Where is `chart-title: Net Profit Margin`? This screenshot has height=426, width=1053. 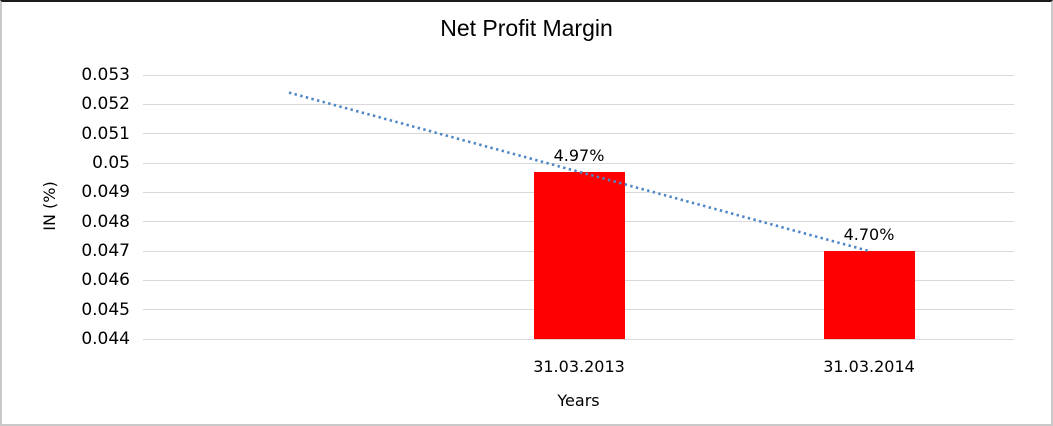 chart-title: Net Profit Margin is located at coordinates (526, 28).